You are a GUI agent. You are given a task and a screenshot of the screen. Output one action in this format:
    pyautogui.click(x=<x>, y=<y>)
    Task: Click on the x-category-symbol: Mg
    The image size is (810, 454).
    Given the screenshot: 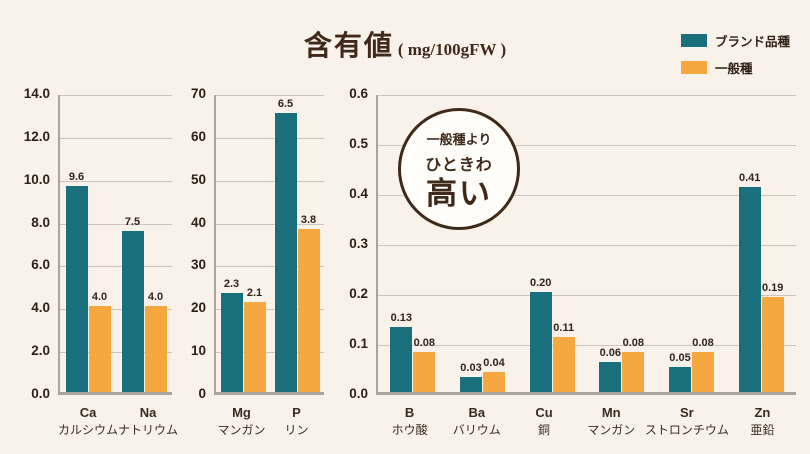 What is the action you would take?
    pyautogui.click(x=241, y=412)
    